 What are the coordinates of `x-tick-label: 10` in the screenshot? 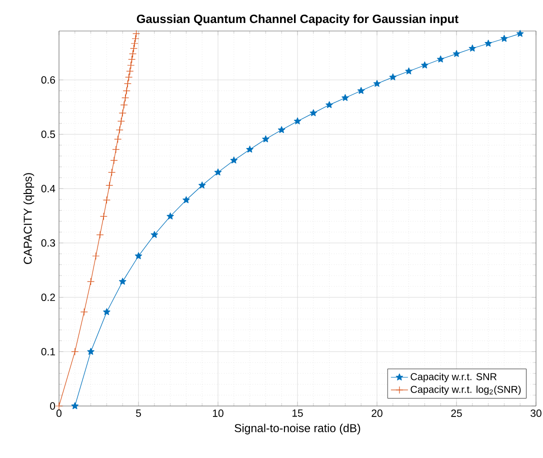 It's located at (218, 413).